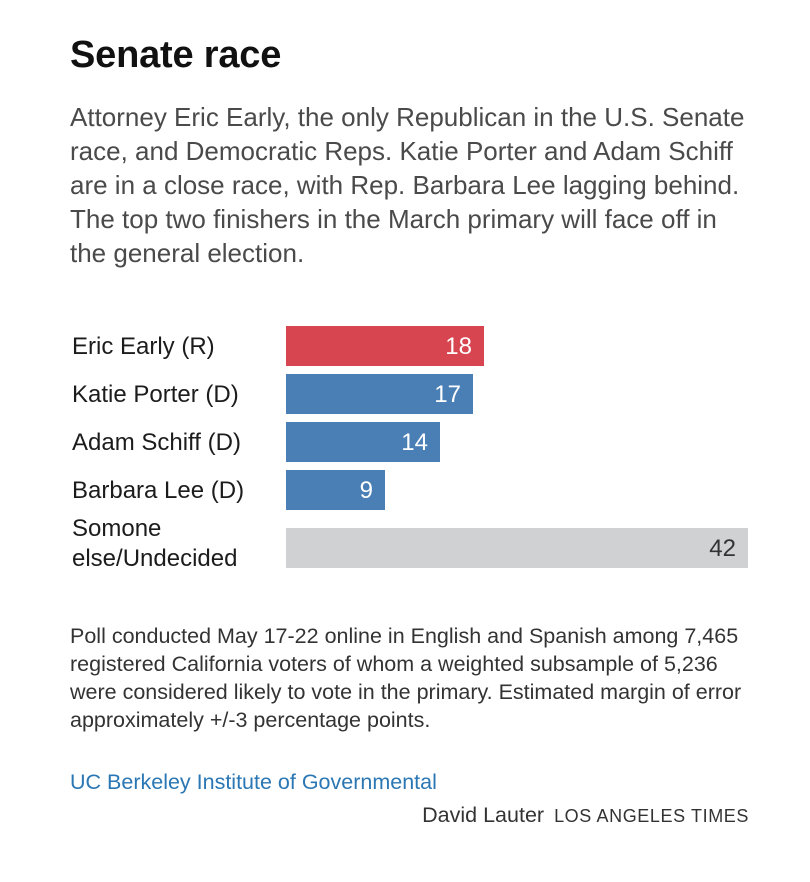 The height and width of the screenshot is (882, 810). What do you see at coordinates (143, 346) in the screenshot?
I see `category-label: Eric Early (R)` at bounding box center [143, 346].